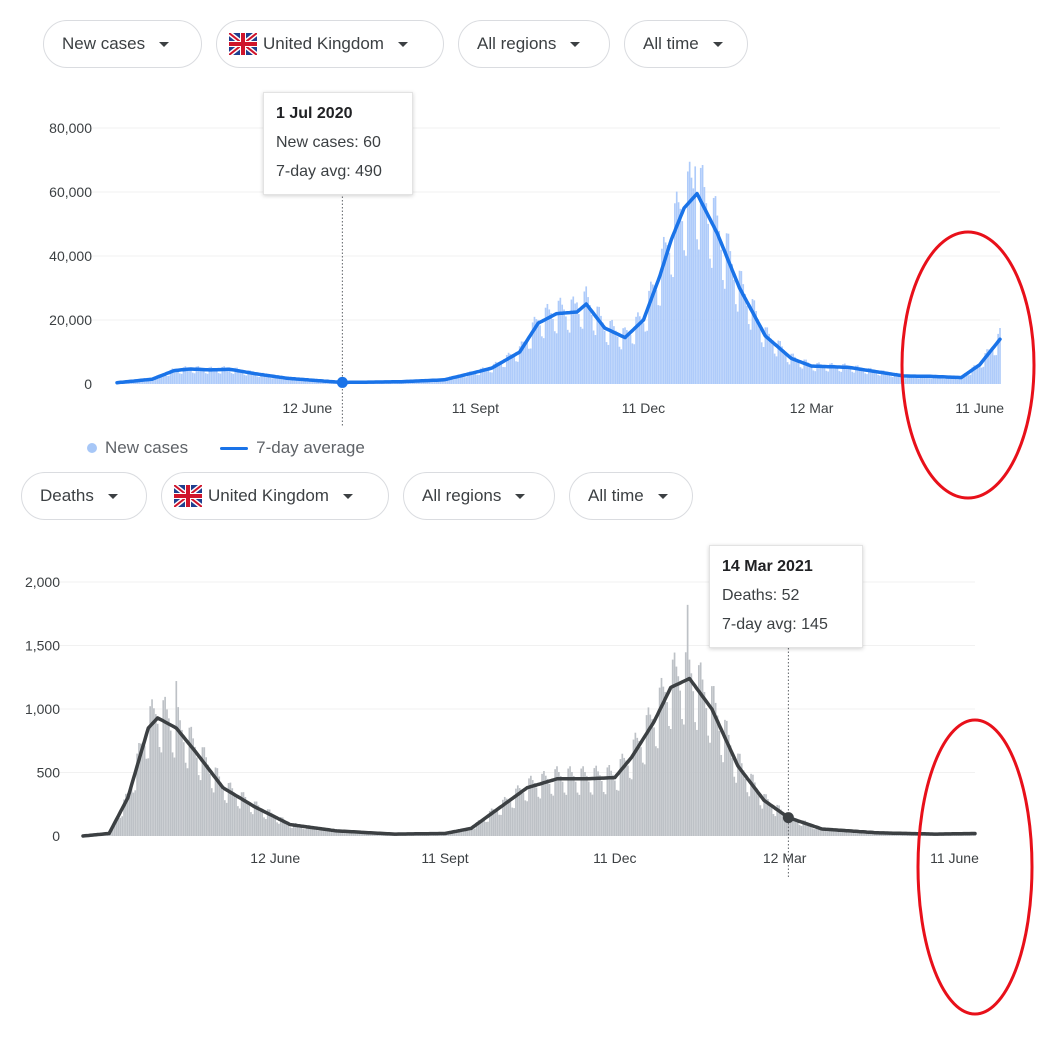 Image resolution: width=1050 pixels, height=1055 pixels. What do you see at coordinates (70, 192) in the screenshot?
I see `y-tick-label: 60,000` at bounding box center [70, 192].